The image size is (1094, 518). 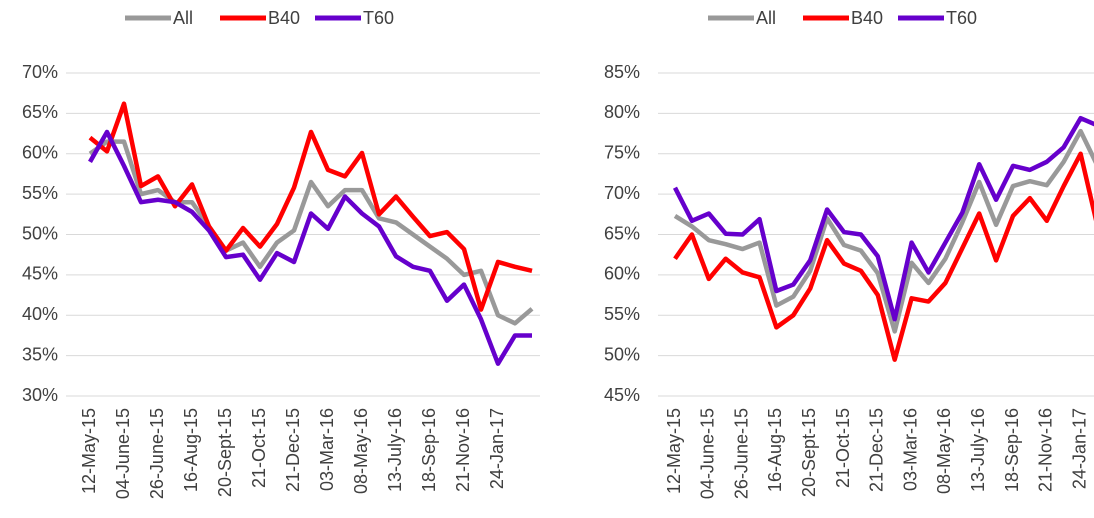 I want to click on y-tick-label: 80%, so click(x=622, y=112).